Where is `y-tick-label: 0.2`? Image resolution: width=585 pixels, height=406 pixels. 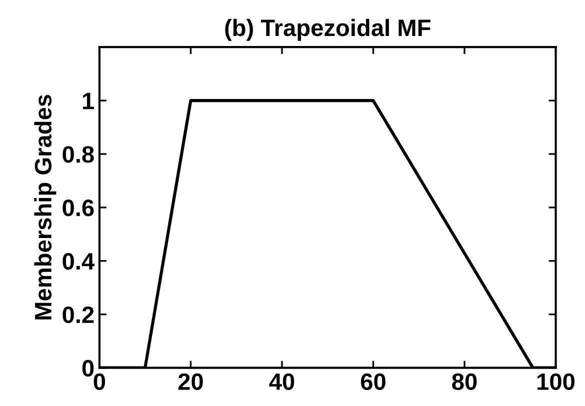
y-tick-label: 0.2 is located at coordinates (78, 315).